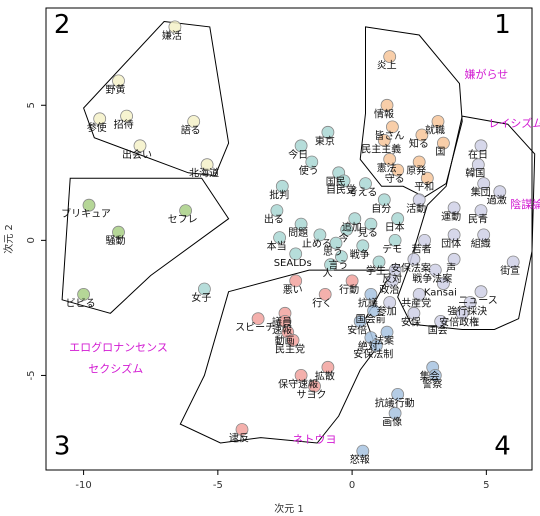  What do you see at coordinates (325, 140) in the screenshot?
I see `point-label: 東京` at bounding box center [325, 140].